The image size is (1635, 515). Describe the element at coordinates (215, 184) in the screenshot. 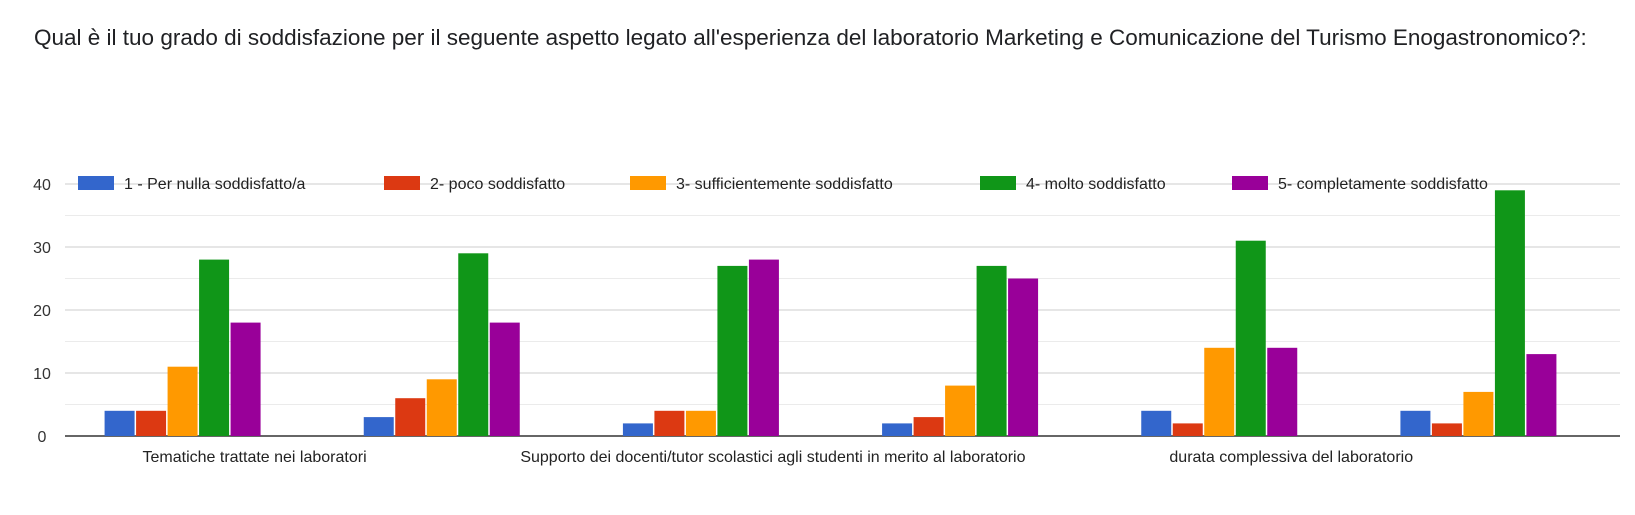

I see `legend-label: 1 - Per nulla soddisfatto/a` at that location.